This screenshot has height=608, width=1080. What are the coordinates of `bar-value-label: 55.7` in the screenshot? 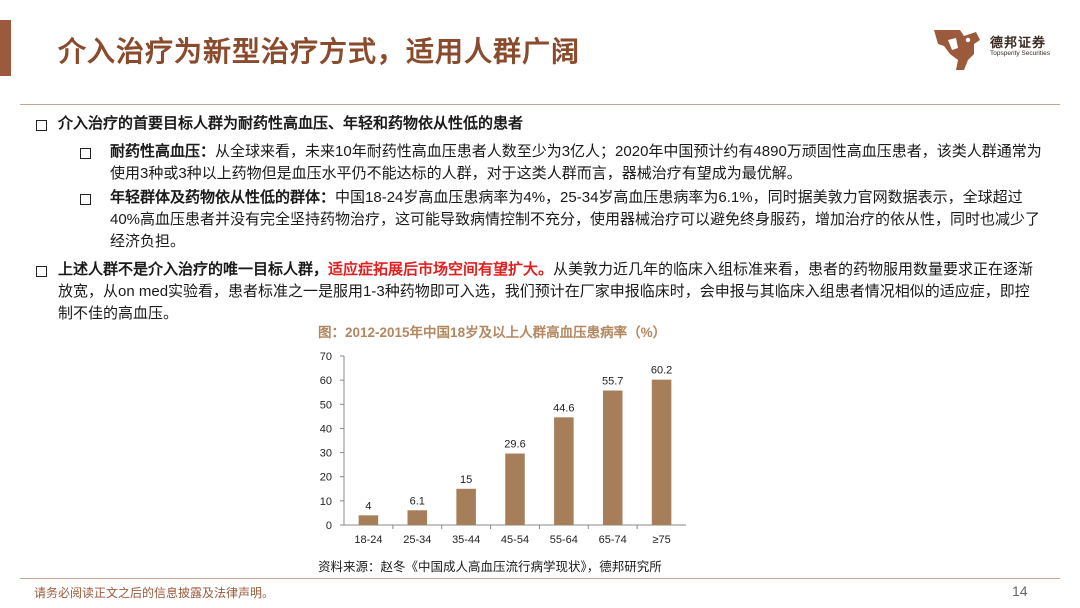 It's located at (612, 382).